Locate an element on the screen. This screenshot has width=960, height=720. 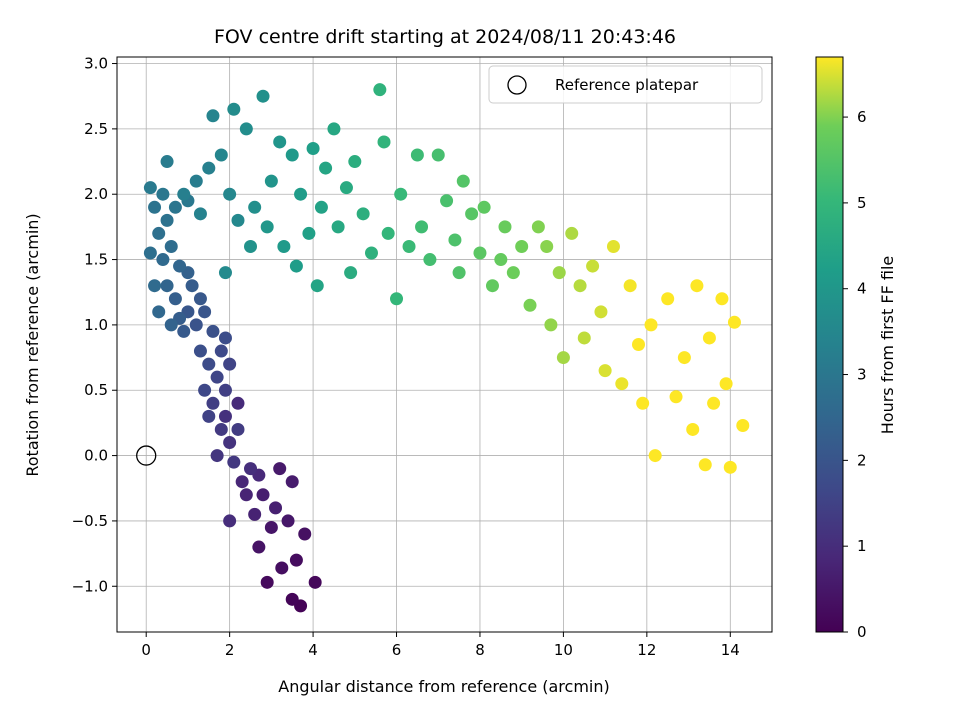
legend-label: Reference platepar is located at coordinates (627, 85).